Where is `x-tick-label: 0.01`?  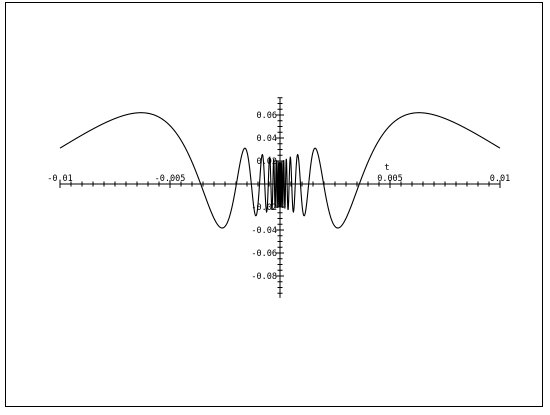
x-tick-label: 0.01 is located at coordinates (500, 179).